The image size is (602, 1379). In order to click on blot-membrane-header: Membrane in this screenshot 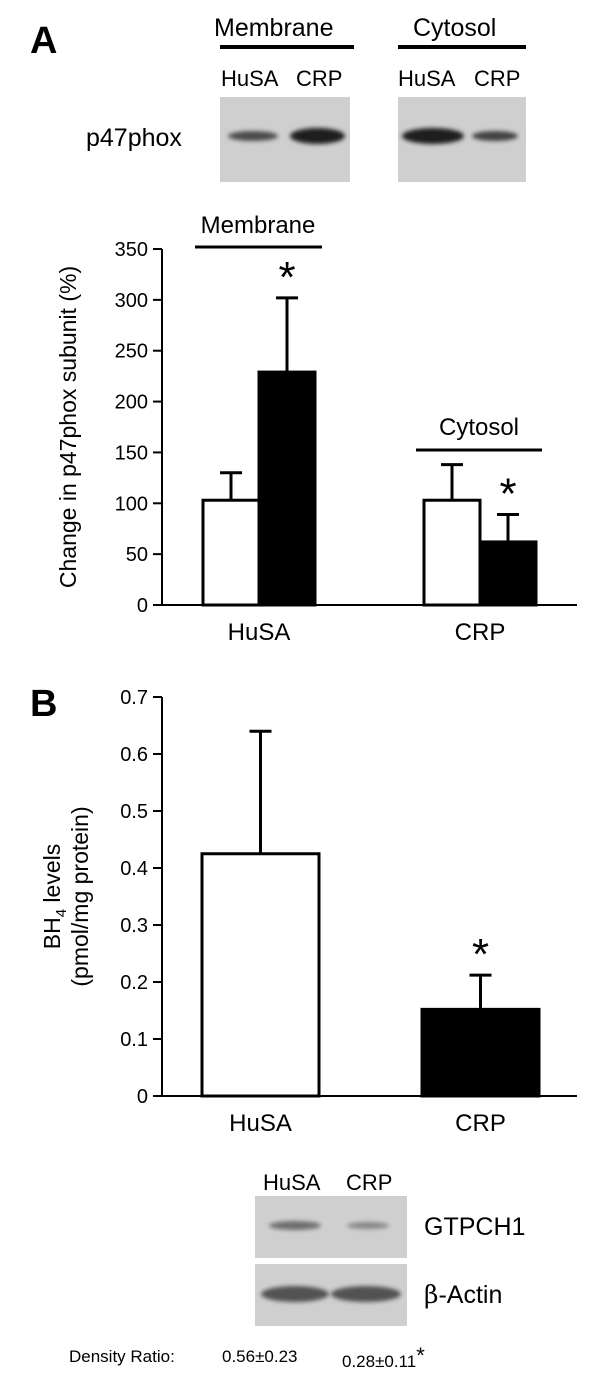, I will do `click(274, 28)`.